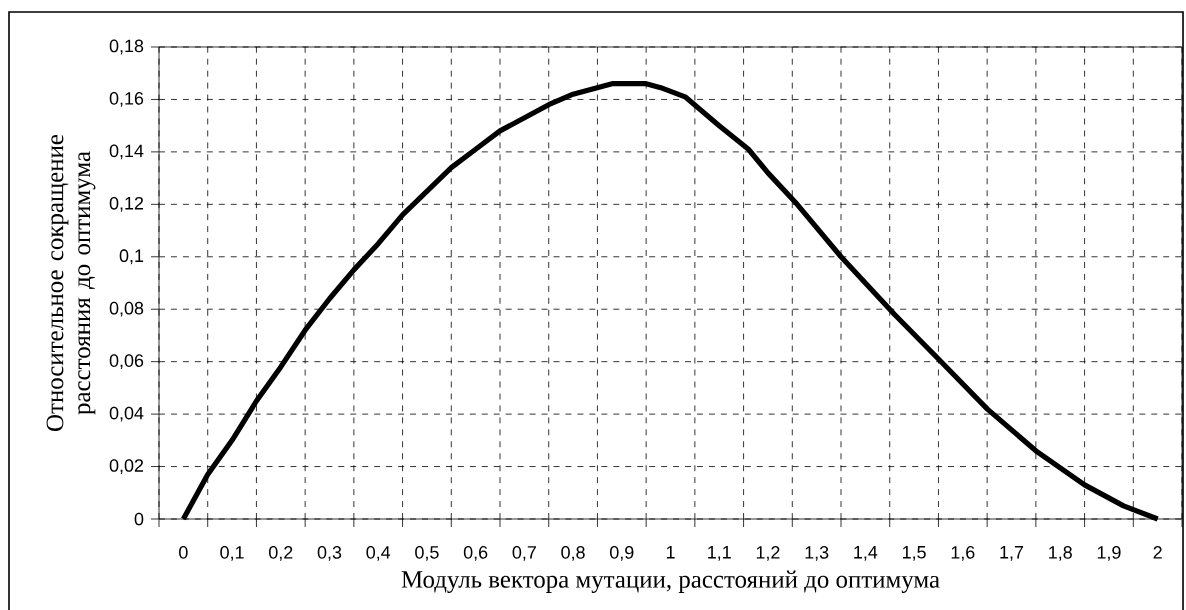 The height and width of the screenshot is (610, 1186). I want to click on x-tick-label: 2, so click(1157, 552).